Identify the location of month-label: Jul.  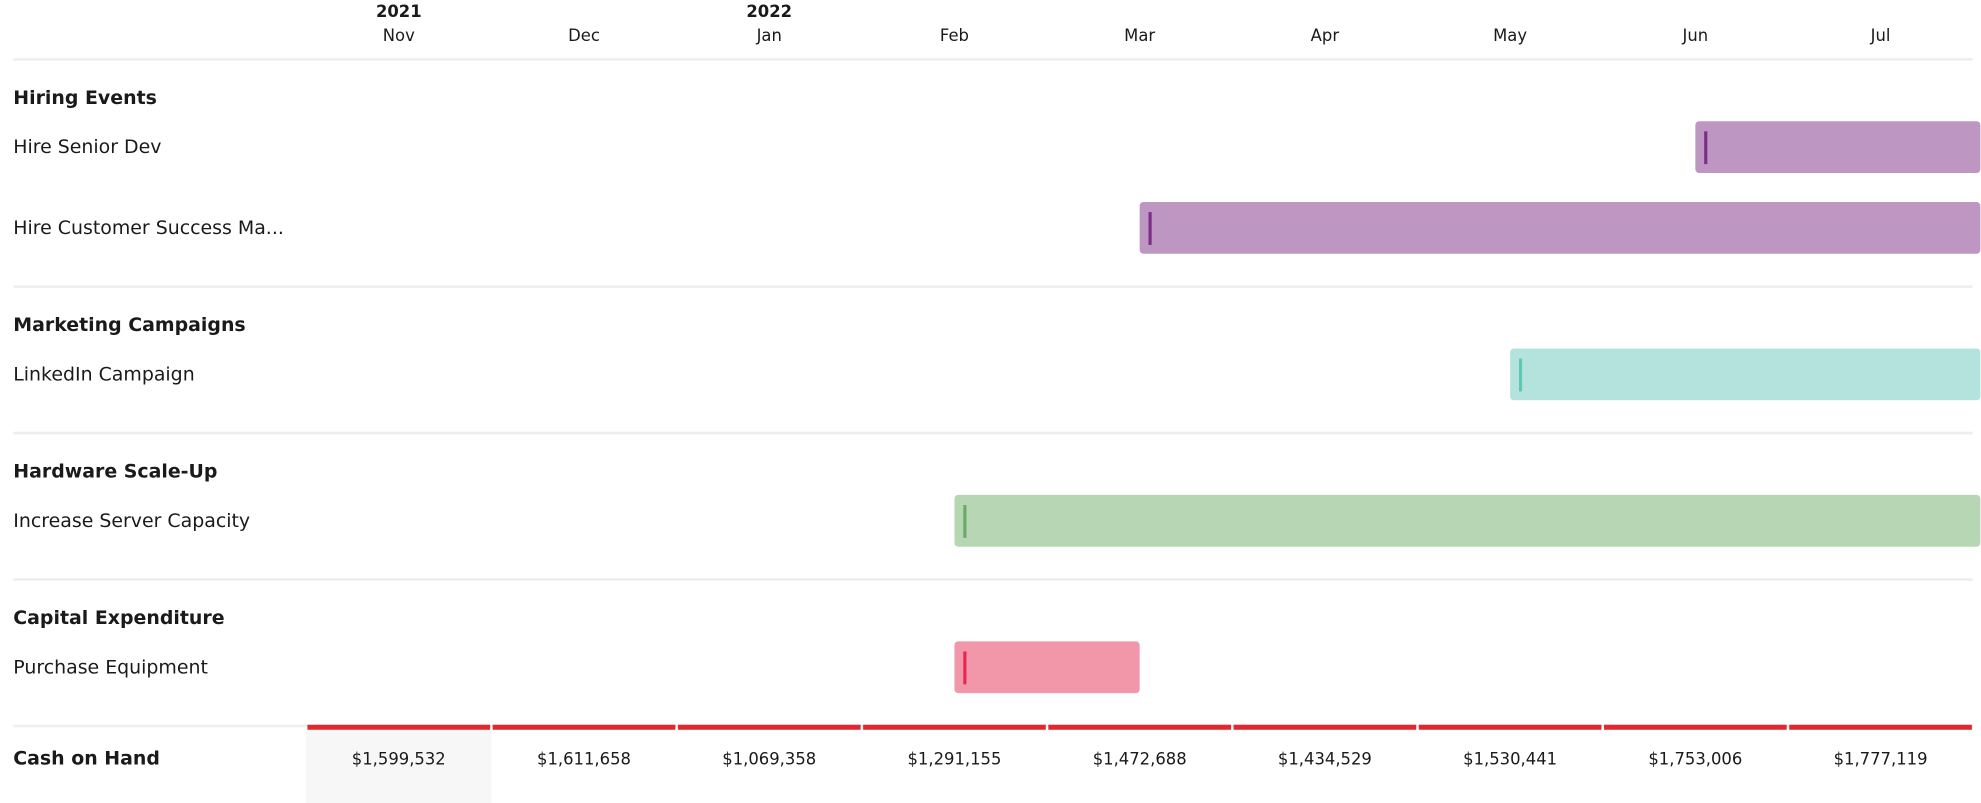
(1880, 35).